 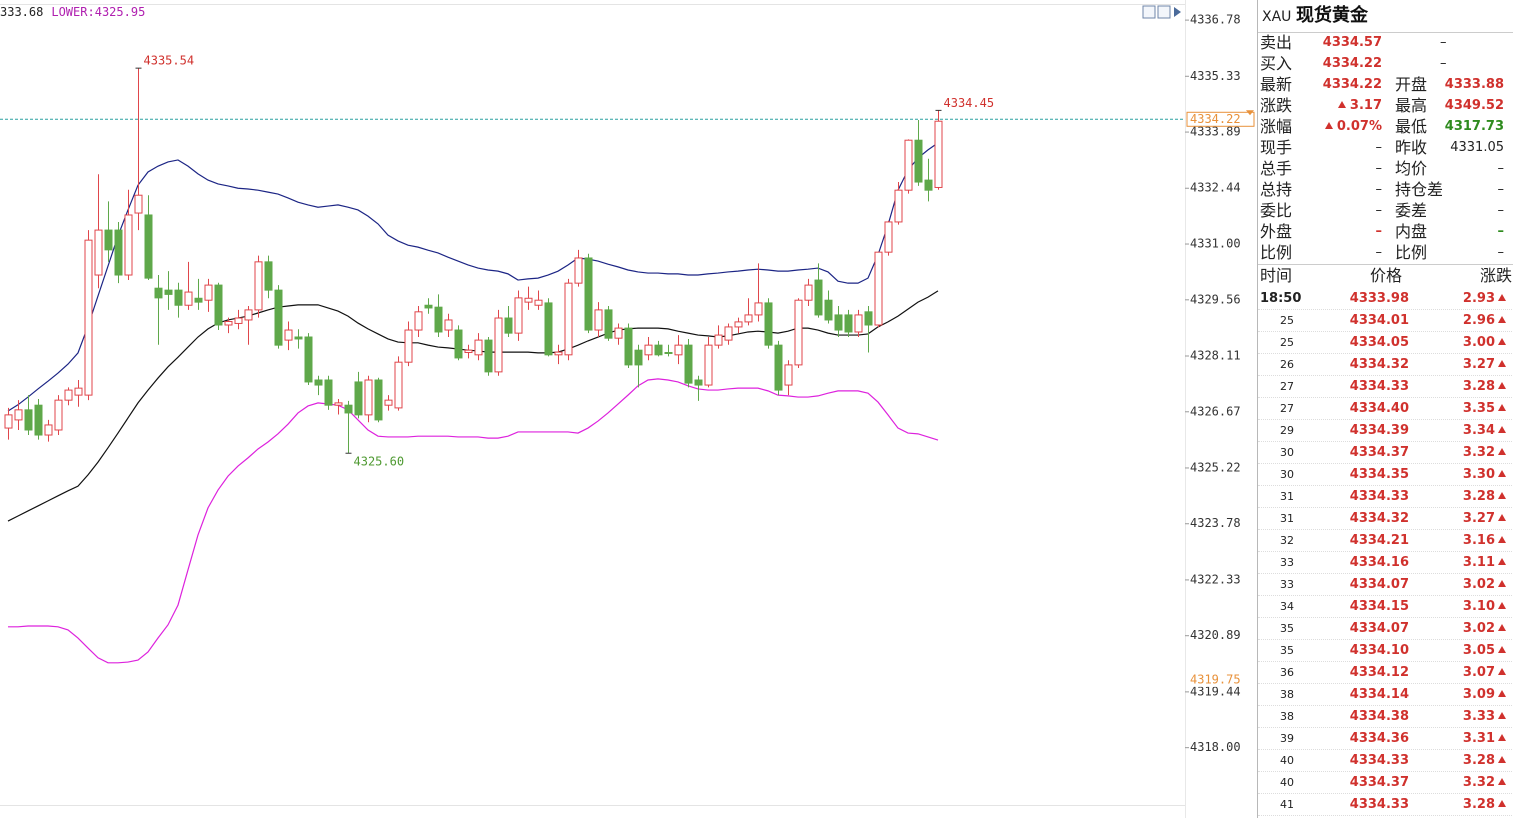 What do you see at coordinates (1484, 343) in the screenshot?
I see `trade-change: 3.00` at bounding box center [1484, 343].